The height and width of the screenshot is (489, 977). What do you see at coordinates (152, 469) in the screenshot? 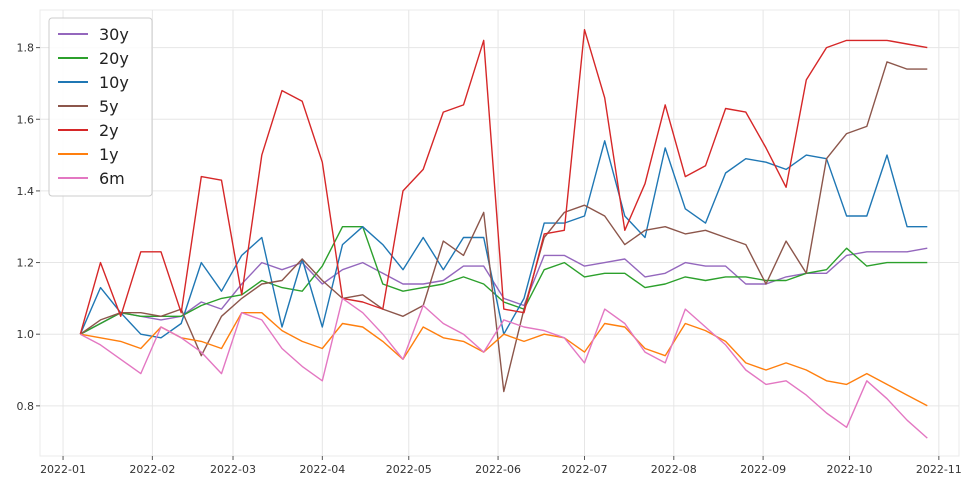
I see `x-tick-label: 2022-02` at bounding box center [152, 469].